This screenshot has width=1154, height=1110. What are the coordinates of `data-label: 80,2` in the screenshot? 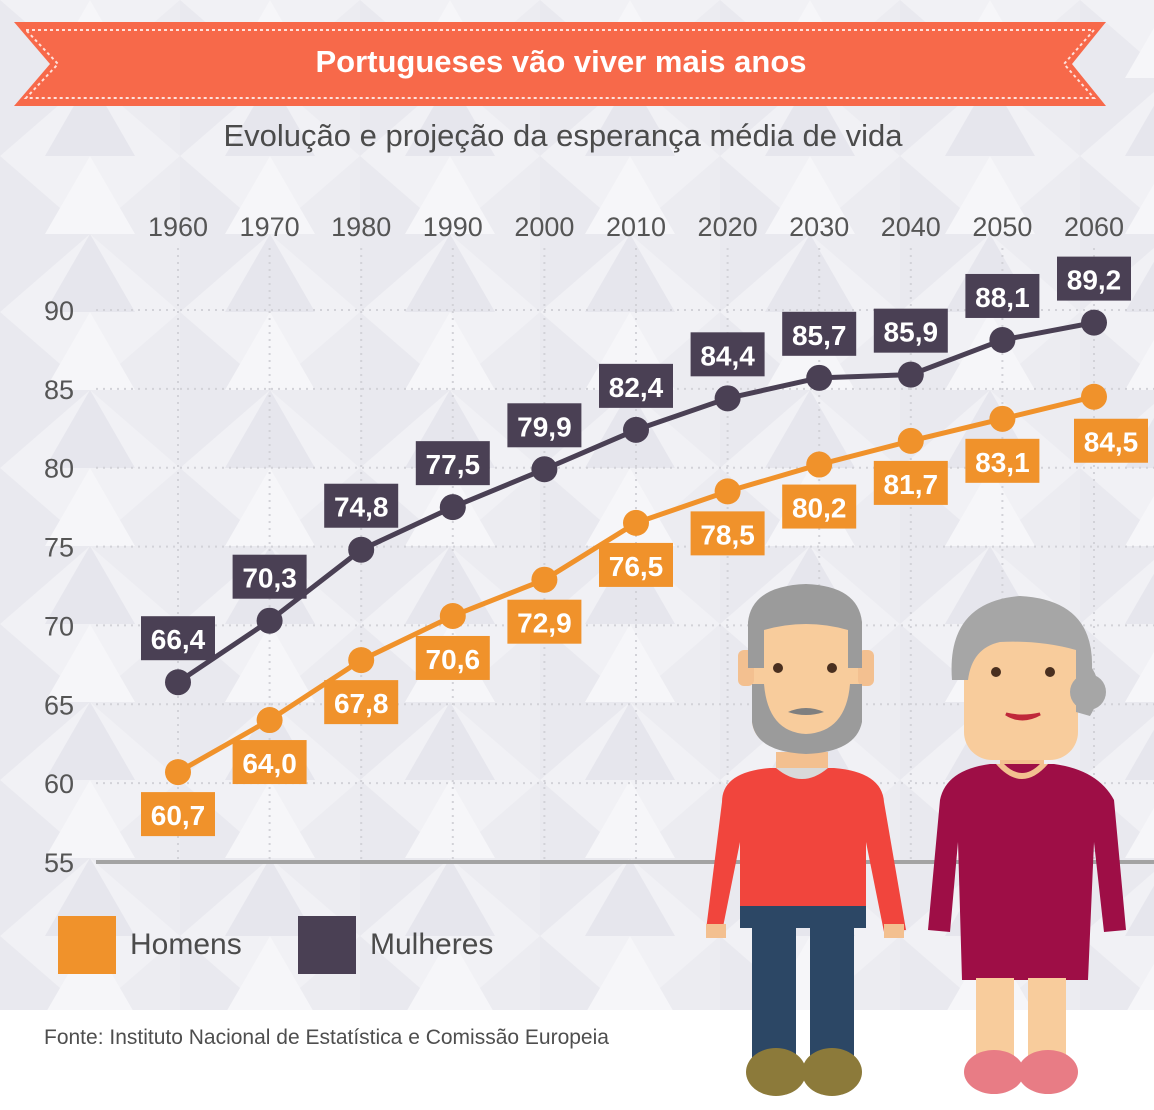 It's located at (819, 508).